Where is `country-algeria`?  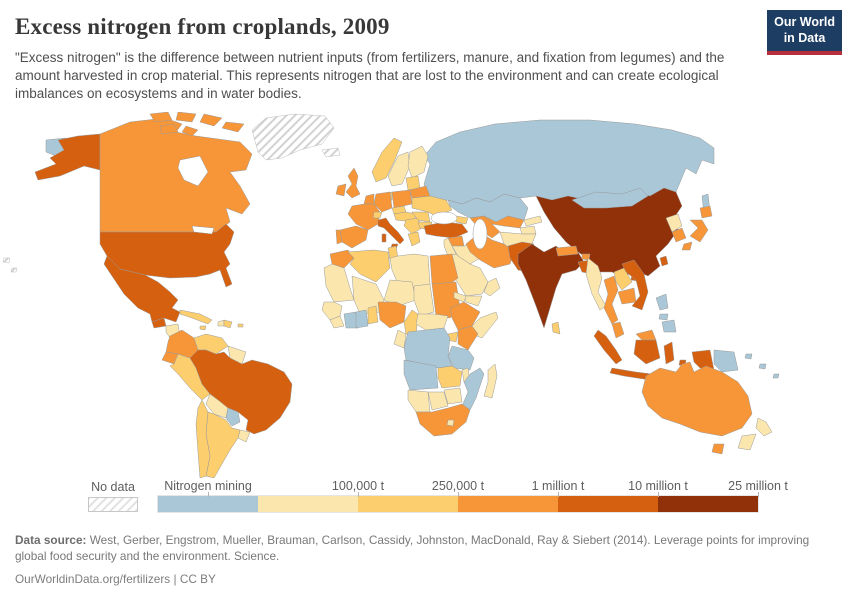
country-algeria is located at coordinates (369, 266).